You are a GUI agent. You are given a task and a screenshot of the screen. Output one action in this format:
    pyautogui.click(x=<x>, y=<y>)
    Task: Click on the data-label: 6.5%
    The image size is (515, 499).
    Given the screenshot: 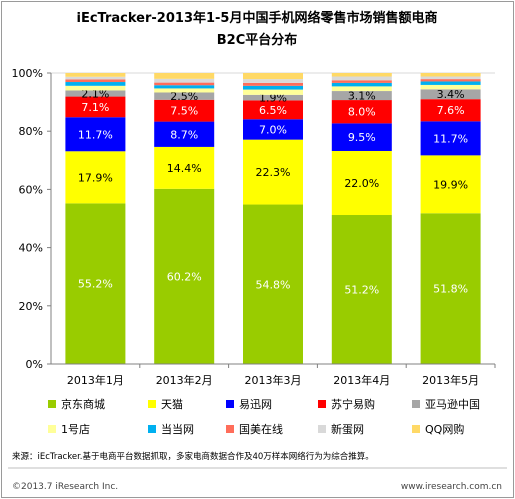 What is the action you would take?
    pyautogui.click(x=273, y=110)
    